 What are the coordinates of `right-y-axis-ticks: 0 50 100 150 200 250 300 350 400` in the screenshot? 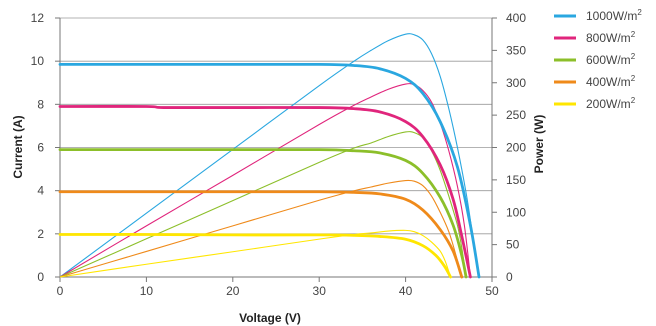 It's located at (509, 147).